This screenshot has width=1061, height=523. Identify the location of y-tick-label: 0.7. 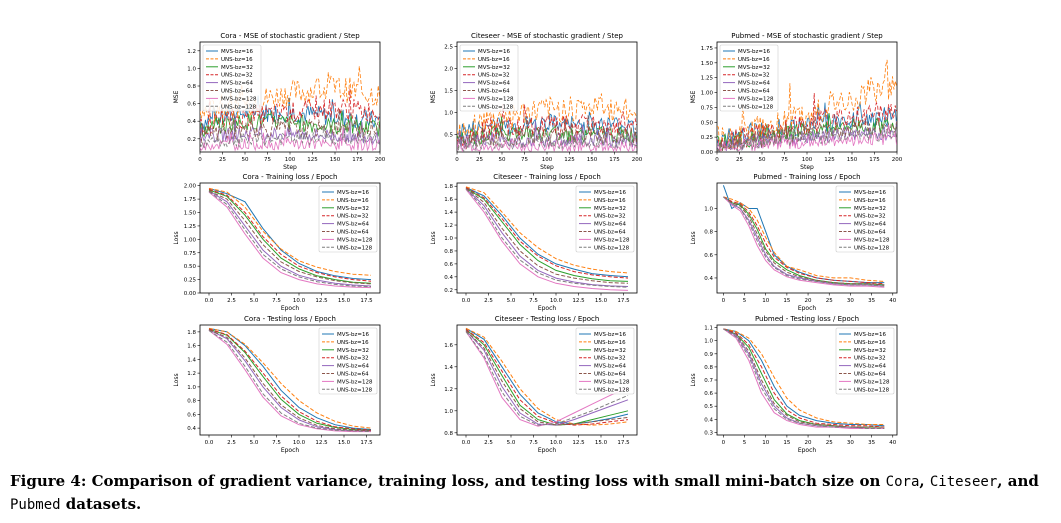
(708, 381).